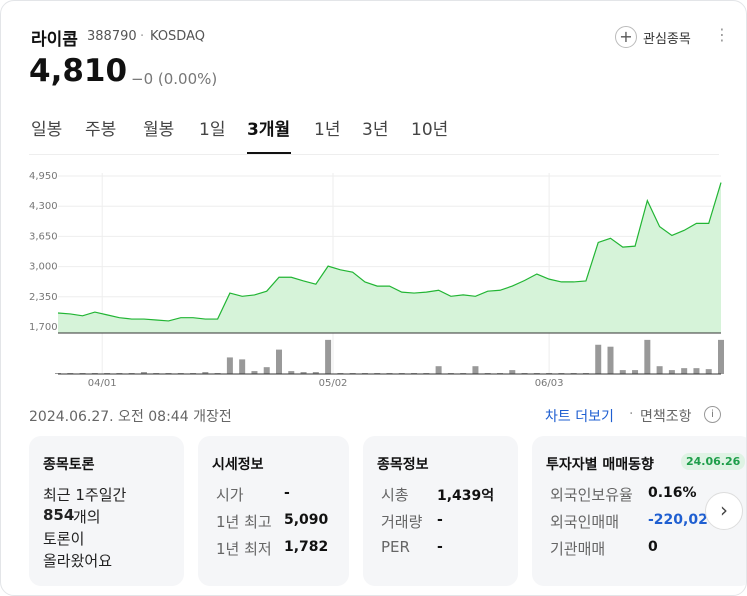 The width and height of the screenshot is (747, 596). I want to click on tab: 월봉, so click(159, 130).